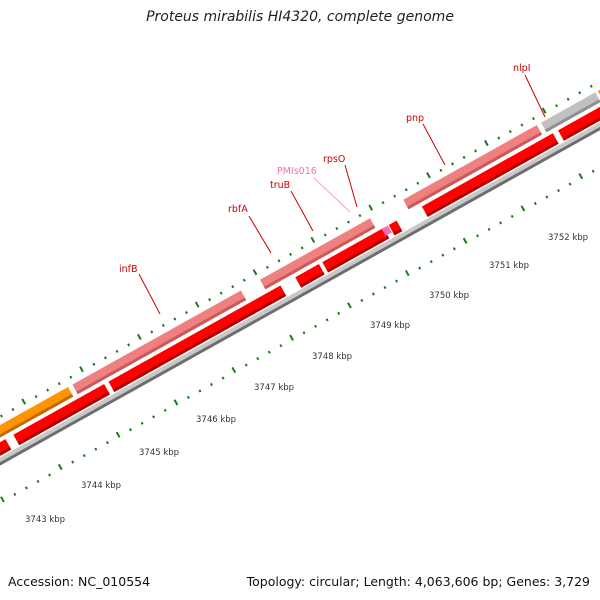 The height and width of the screenshot is (600, 600). Describe the element at coordinates (159, 342) in the screenshot. I see `gene-feature-infB` at that location.